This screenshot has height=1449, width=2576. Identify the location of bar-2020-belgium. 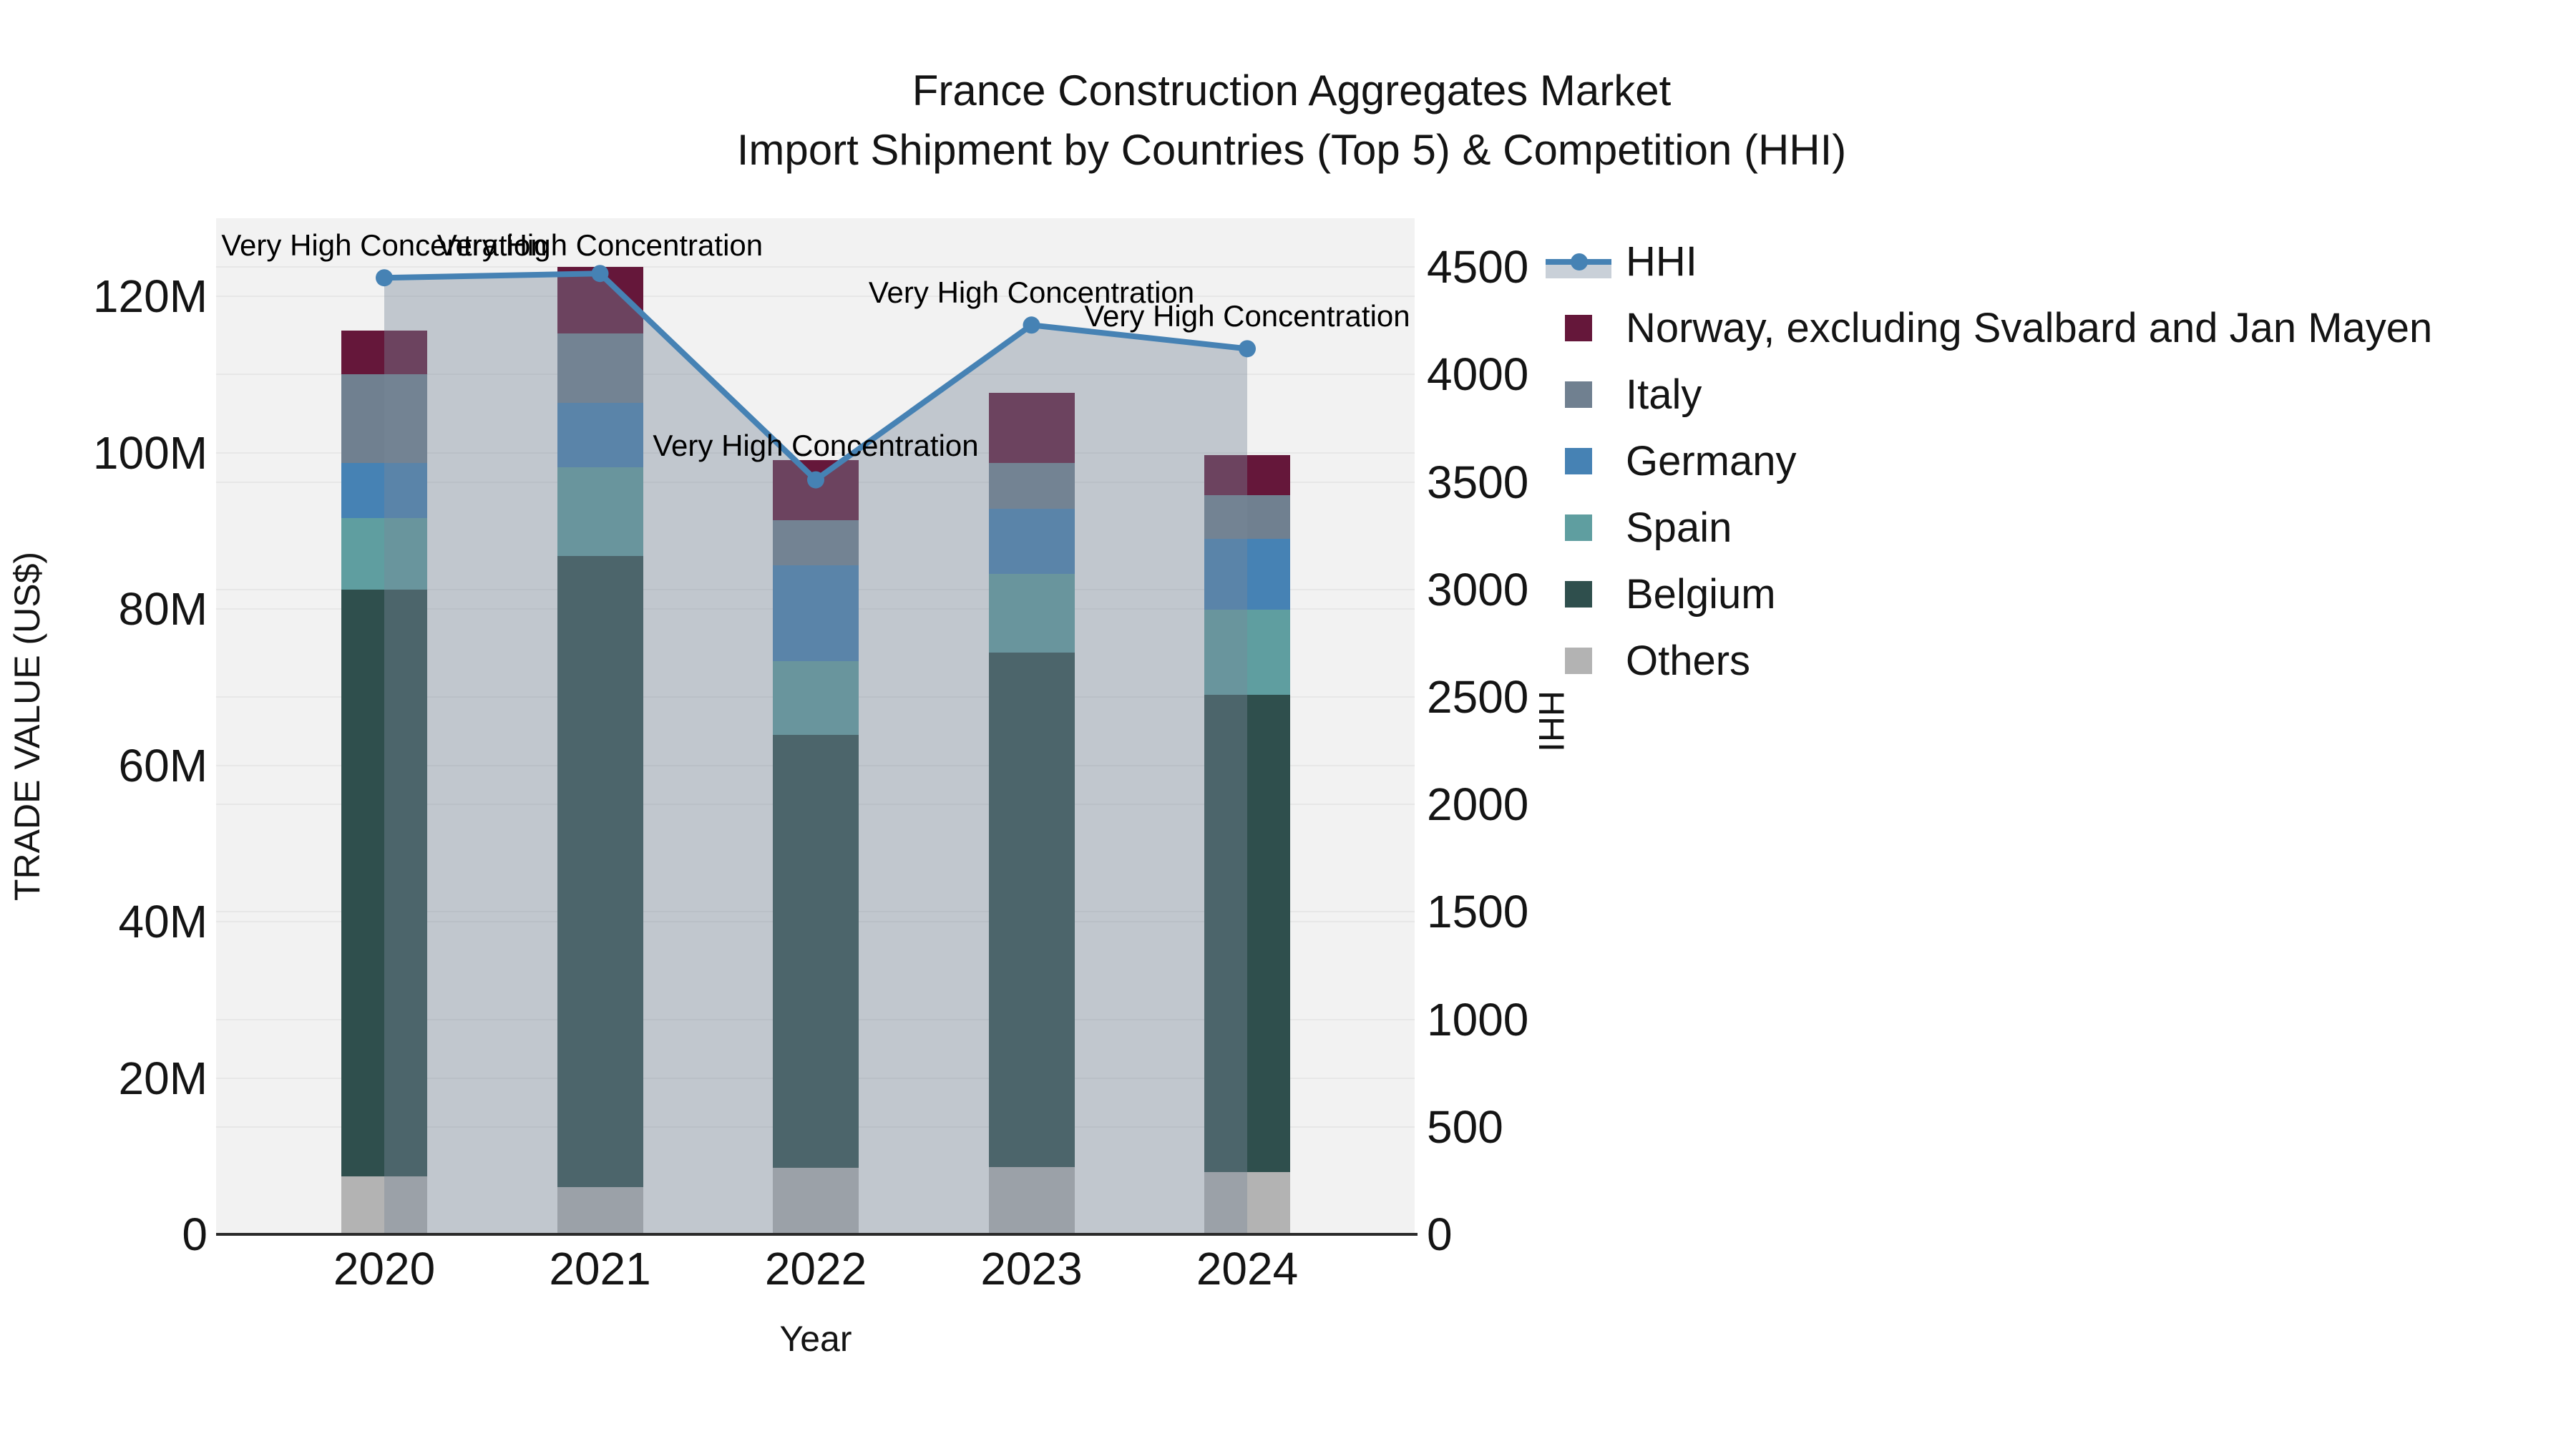
(384, 883).